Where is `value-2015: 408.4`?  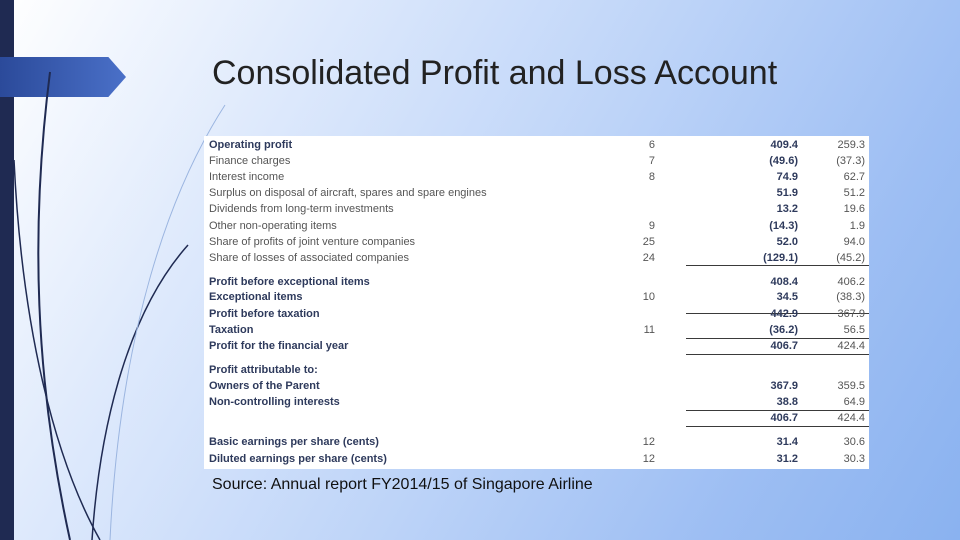 value-2015: 408.4 is located at coordinates (784, 282).